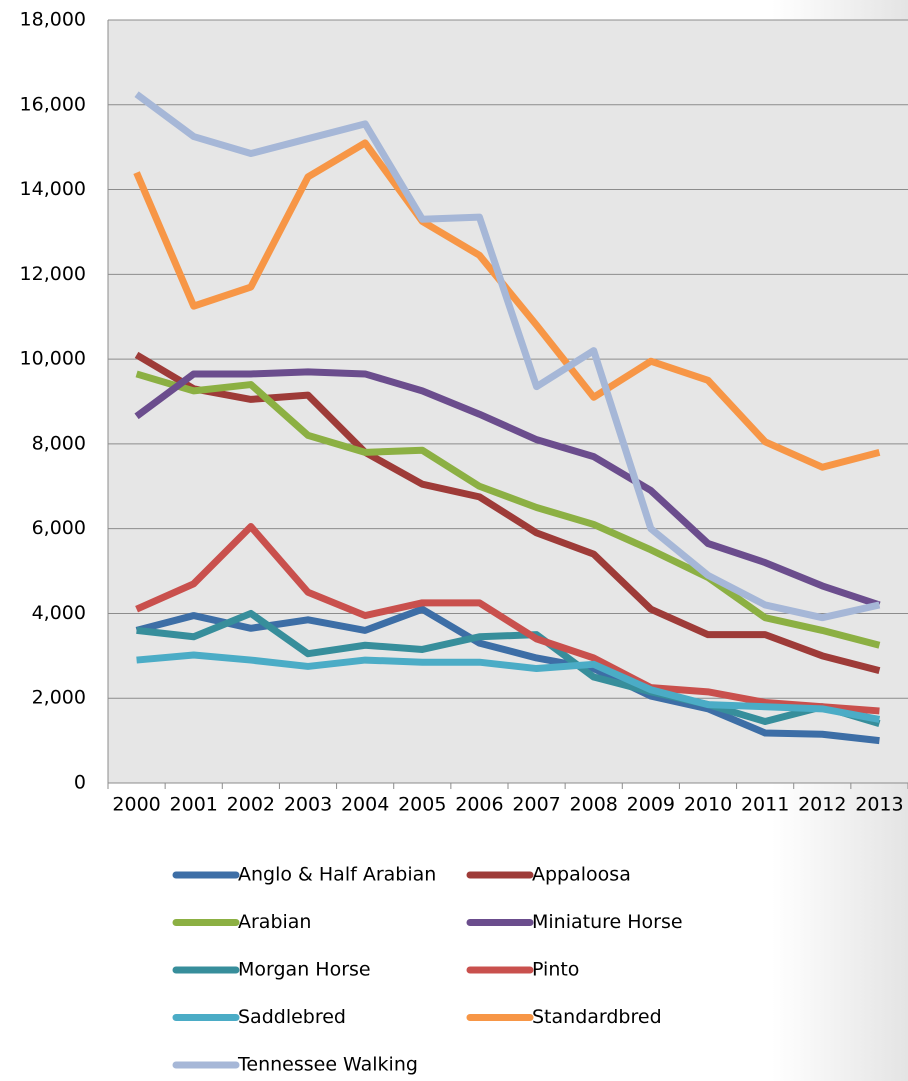  What do you see at coordinates (53, 20) in the screenshot?
I see `y-tick-label: 18,000` at bounding box center [53, 20].